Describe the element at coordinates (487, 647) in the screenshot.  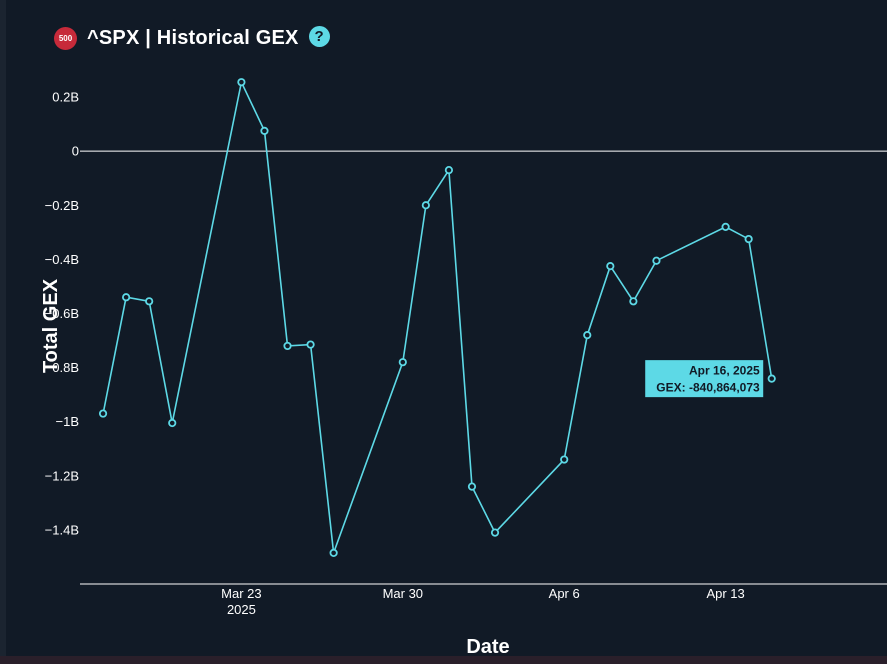
I see `x-axis-title: Date` at that location.